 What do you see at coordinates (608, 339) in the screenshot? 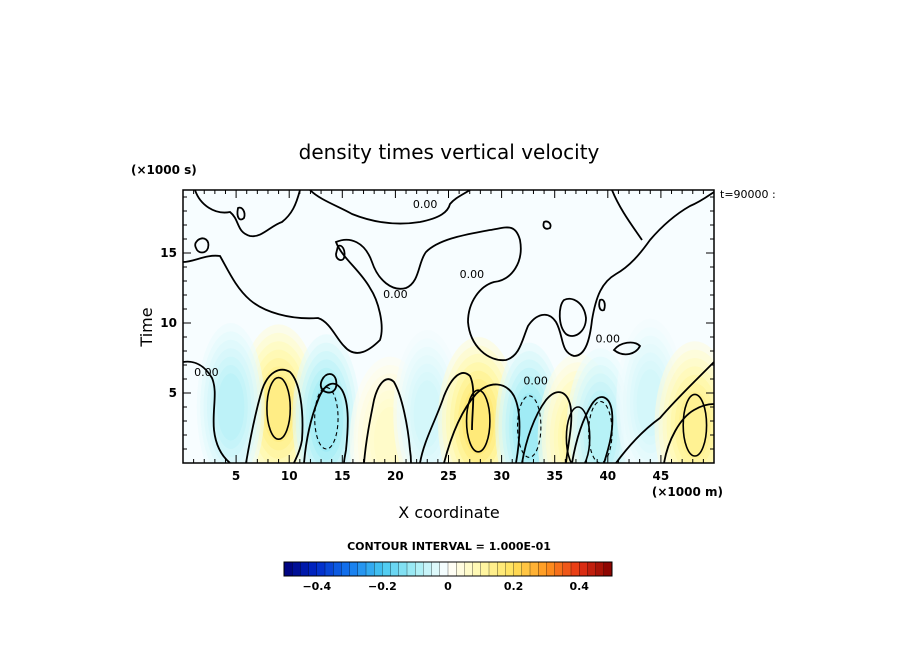
I see `contour-label-4: 0.00` at bounding box center [608, 339].